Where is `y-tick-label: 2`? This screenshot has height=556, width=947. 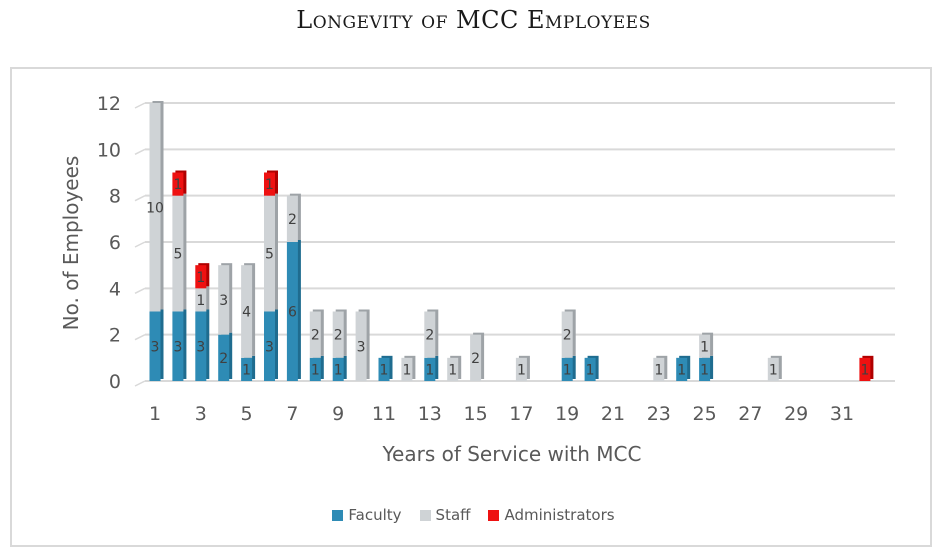
y-tick-label: 2 is located at coordinates (115, 336).